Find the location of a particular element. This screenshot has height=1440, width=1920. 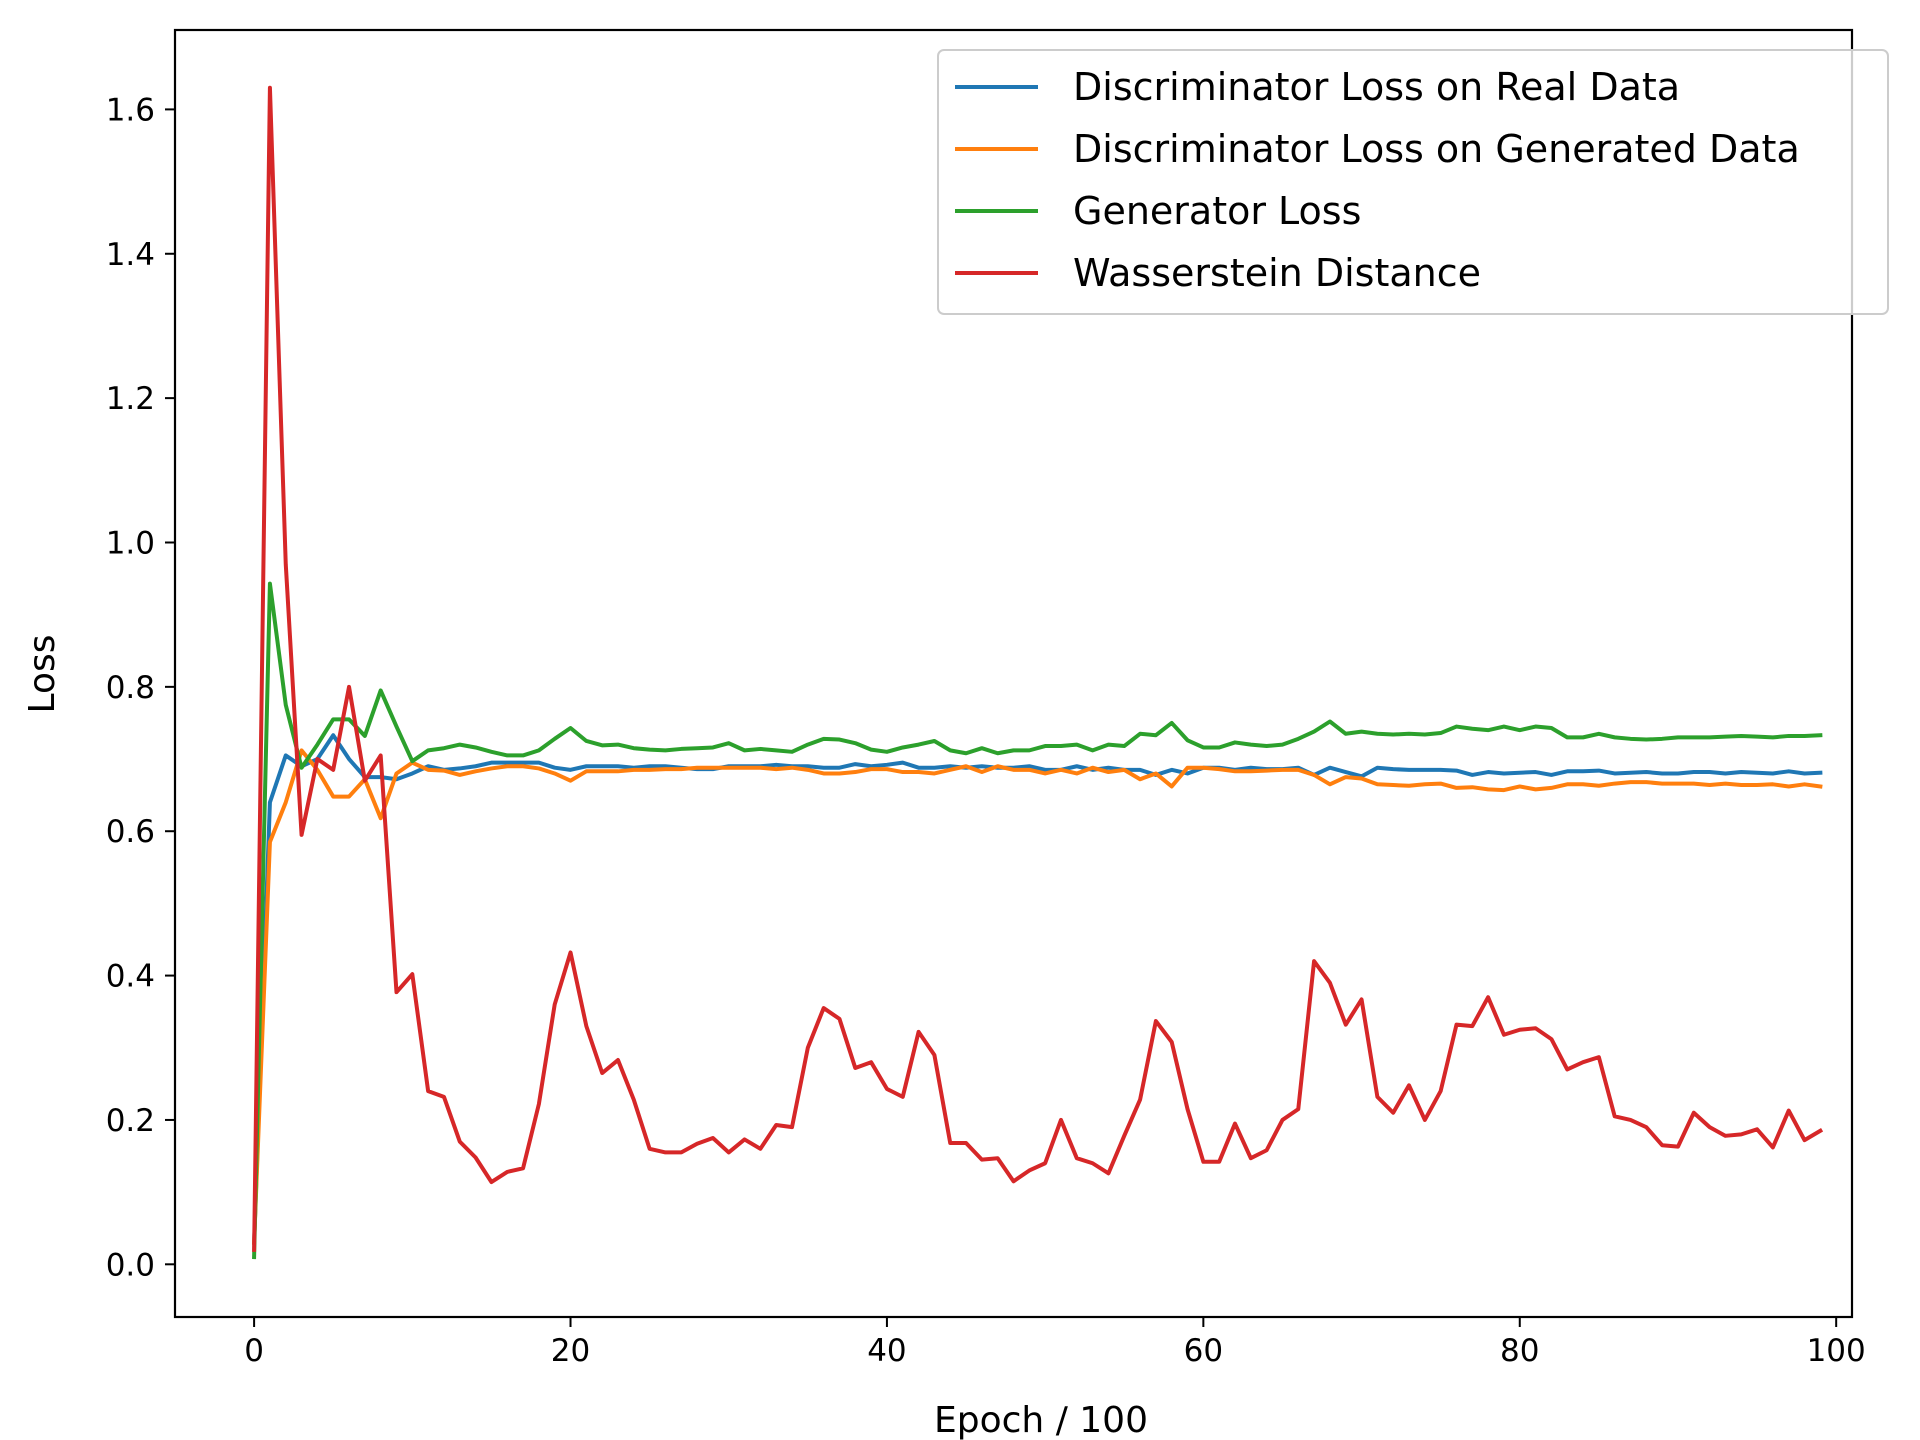

x-tick-label-1: 20 is located at coordinates (570, 1351).